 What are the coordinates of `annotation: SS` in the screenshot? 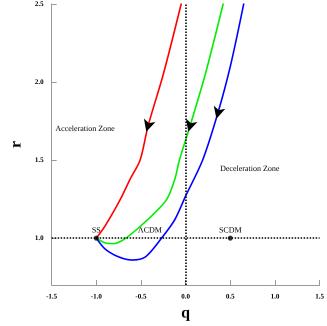 It's located at (96, 230).